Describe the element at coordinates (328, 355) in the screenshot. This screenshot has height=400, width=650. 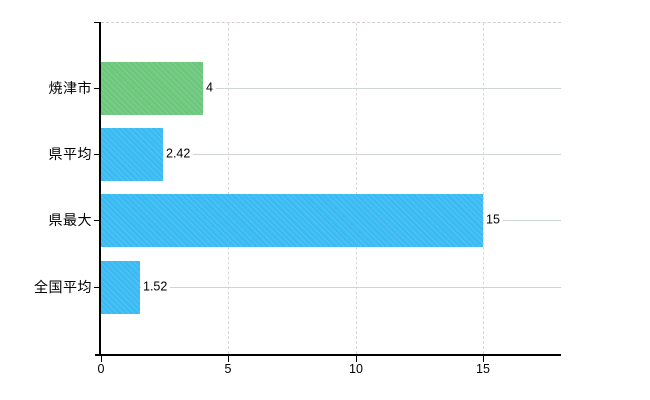
I see `x-axis-line` at that location.